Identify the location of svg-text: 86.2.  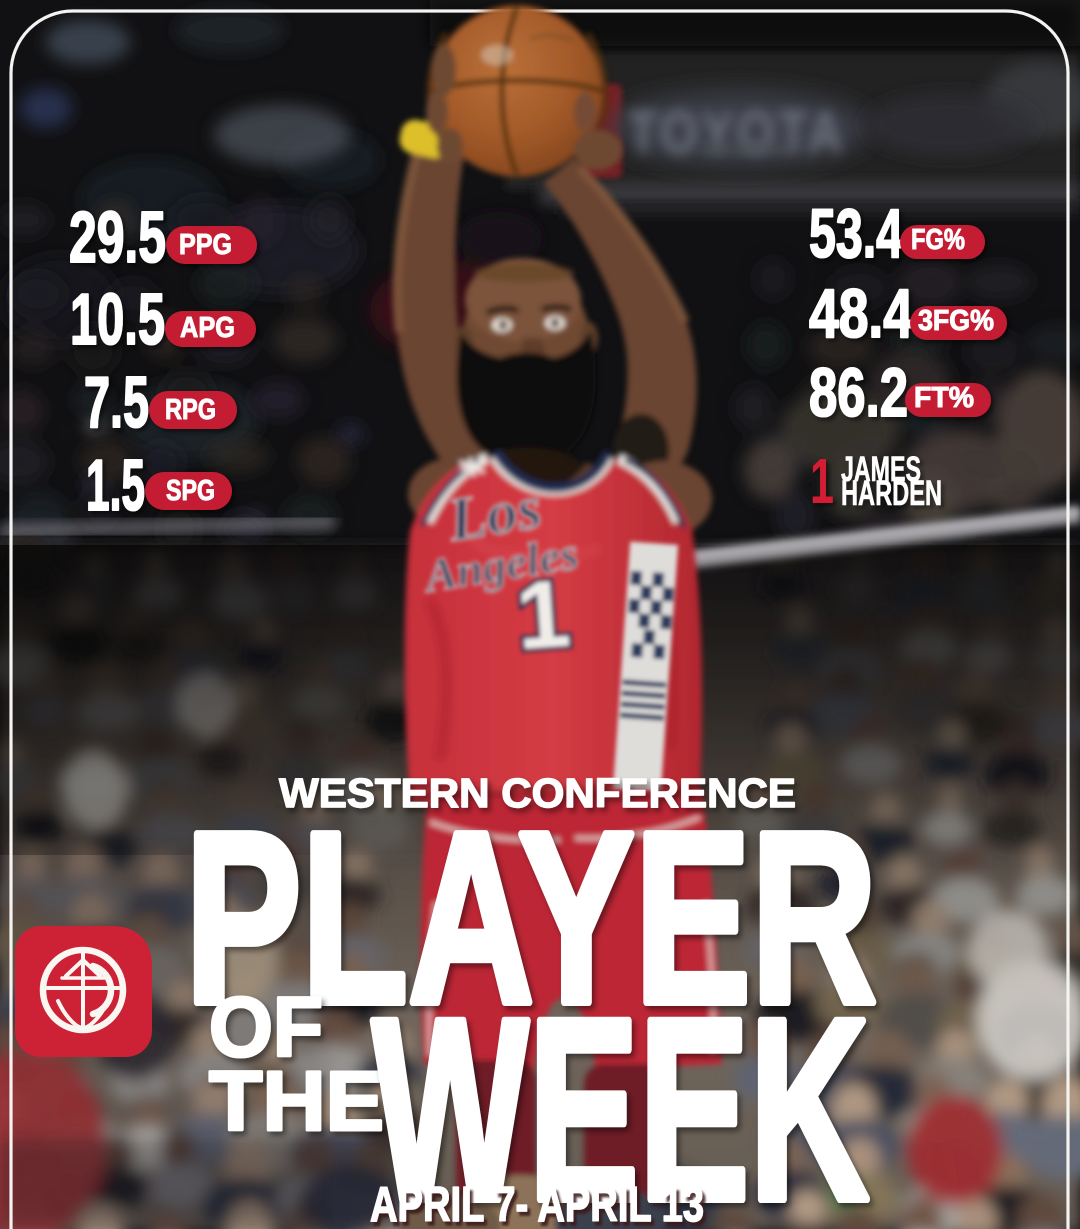
(858, 392).